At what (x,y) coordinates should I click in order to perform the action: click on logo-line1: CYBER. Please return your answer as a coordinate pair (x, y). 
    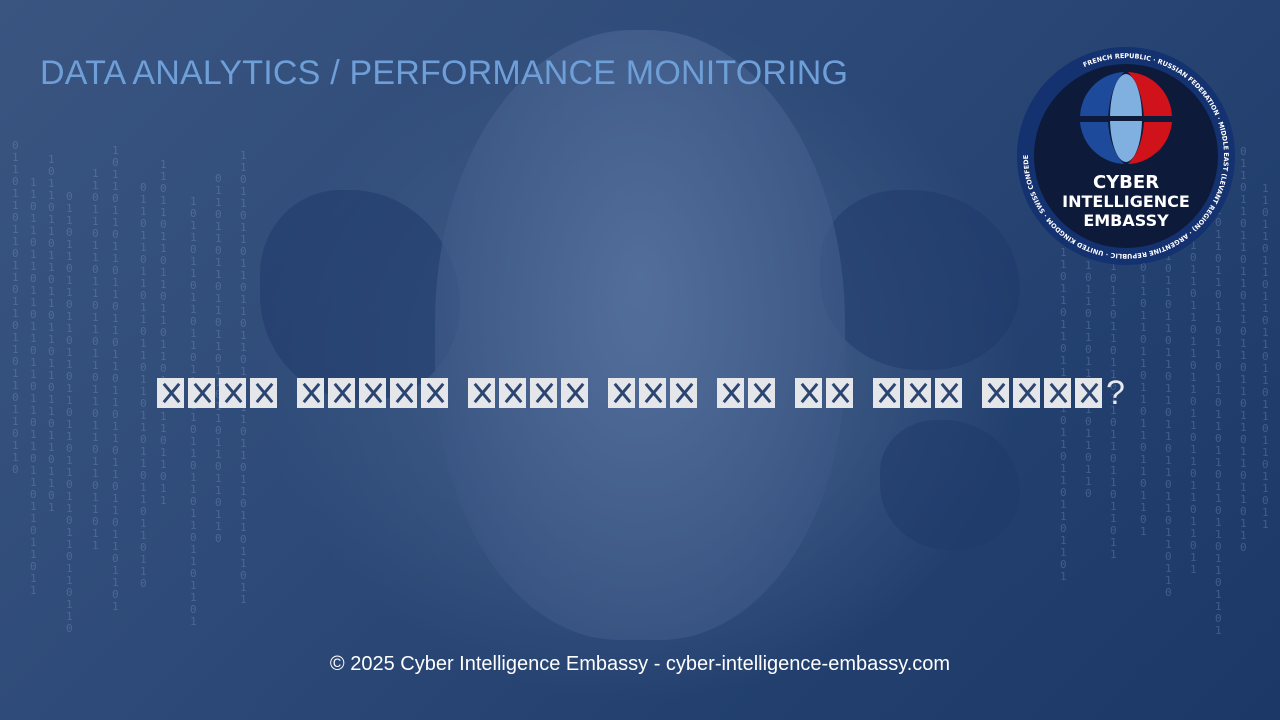
    Looking at the image, I should click on (1126, 182).